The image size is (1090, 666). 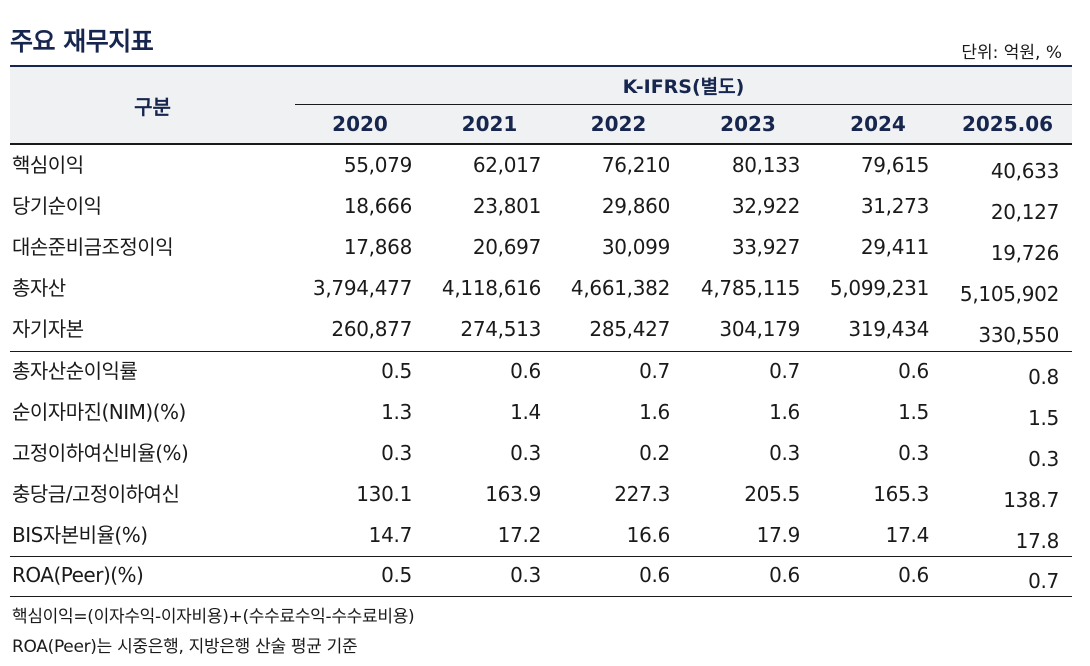 What do you see at coordinates (1024, 212) in the screenshot?
I see `cell-value: 20,127` at bounding box center [1024, 212].